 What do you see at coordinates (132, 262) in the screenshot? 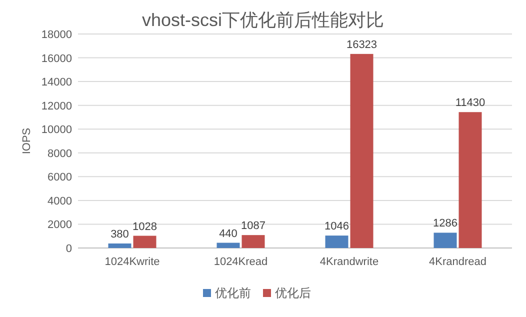
I see `x-tick-label: 1024Kwrite` at bounding box center [132, 262].